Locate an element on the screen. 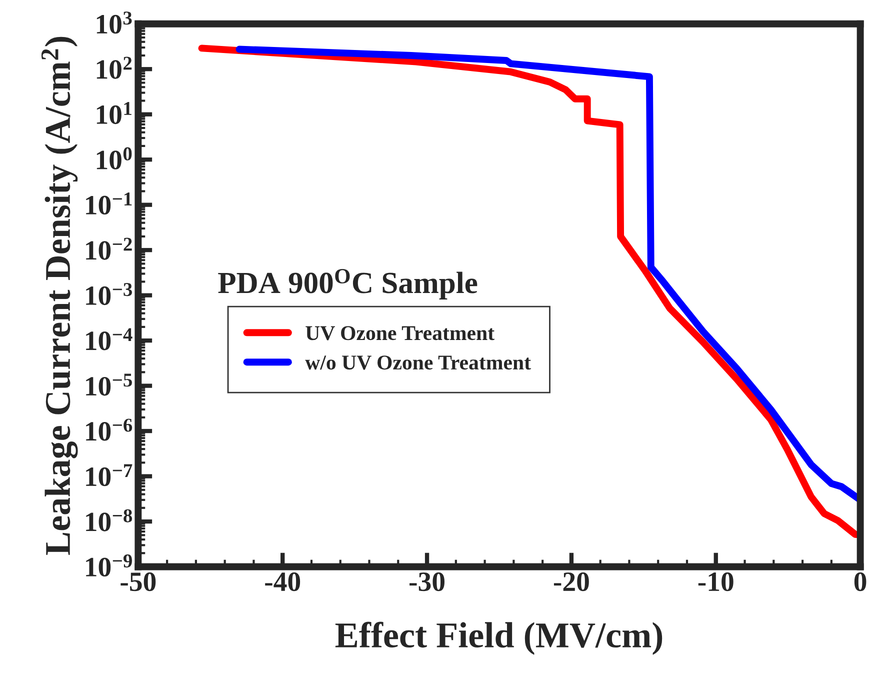  y-tick-label: 10$^{−5}$ is located at coordinates (109, 385).